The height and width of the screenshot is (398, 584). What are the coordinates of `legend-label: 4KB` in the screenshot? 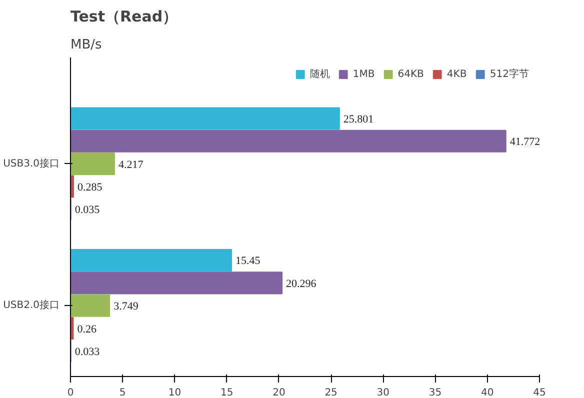 It's located at (456, 74).